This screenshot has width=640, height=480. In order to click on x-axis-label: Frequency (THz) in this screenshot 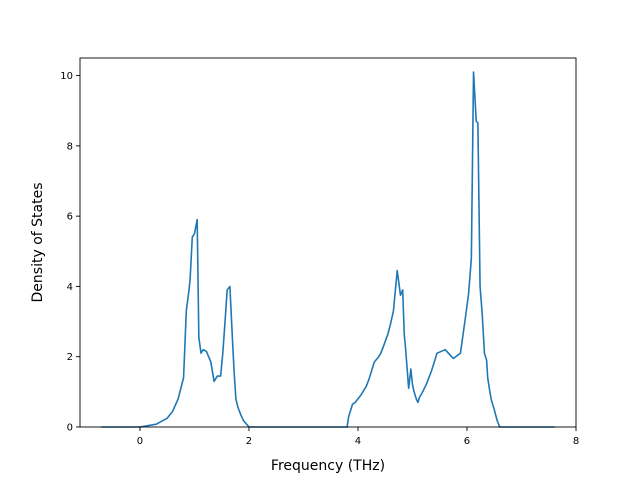, I will do `click(328, 466)`.